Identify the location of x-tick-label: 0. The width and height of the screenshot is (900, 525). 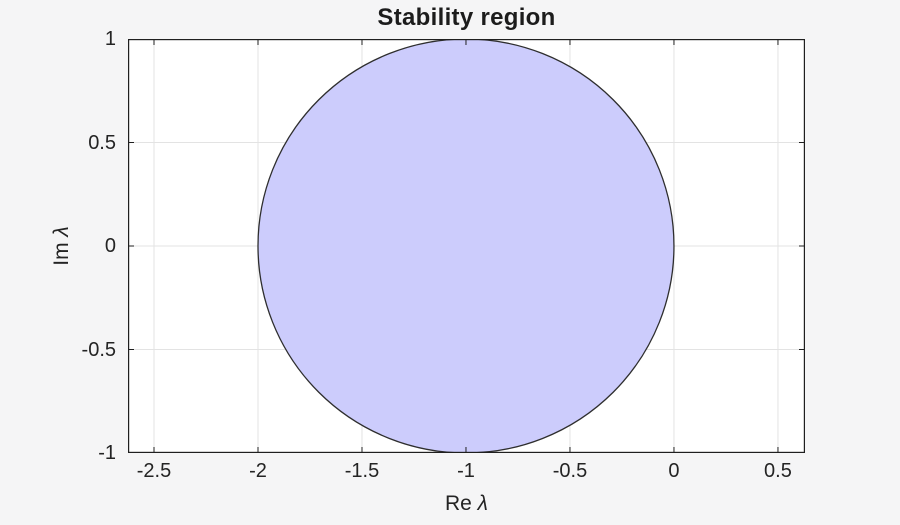
(674, 471).